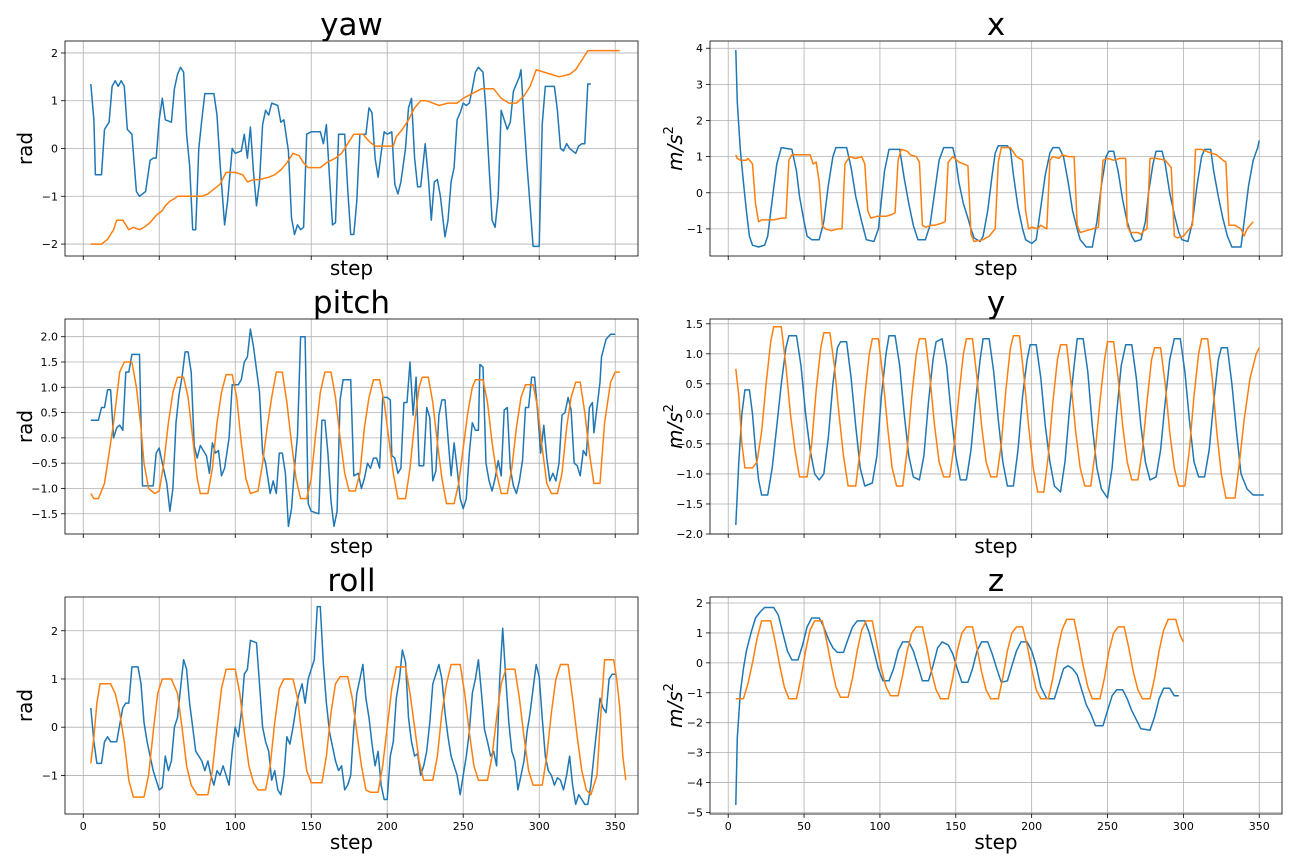 The image size is (1296, 864). What do you see at coordinates (804, 826) in the screenshot?
I see `x-tick-label: 50` at bounding box center [804, 826].